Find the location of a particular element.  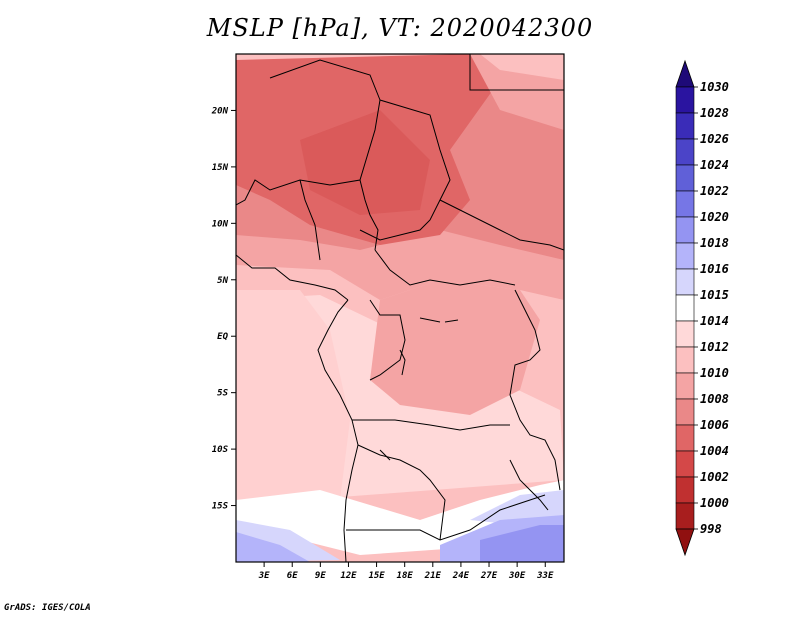

legend-level-label: 1018 is located at coordinates (714, 243).